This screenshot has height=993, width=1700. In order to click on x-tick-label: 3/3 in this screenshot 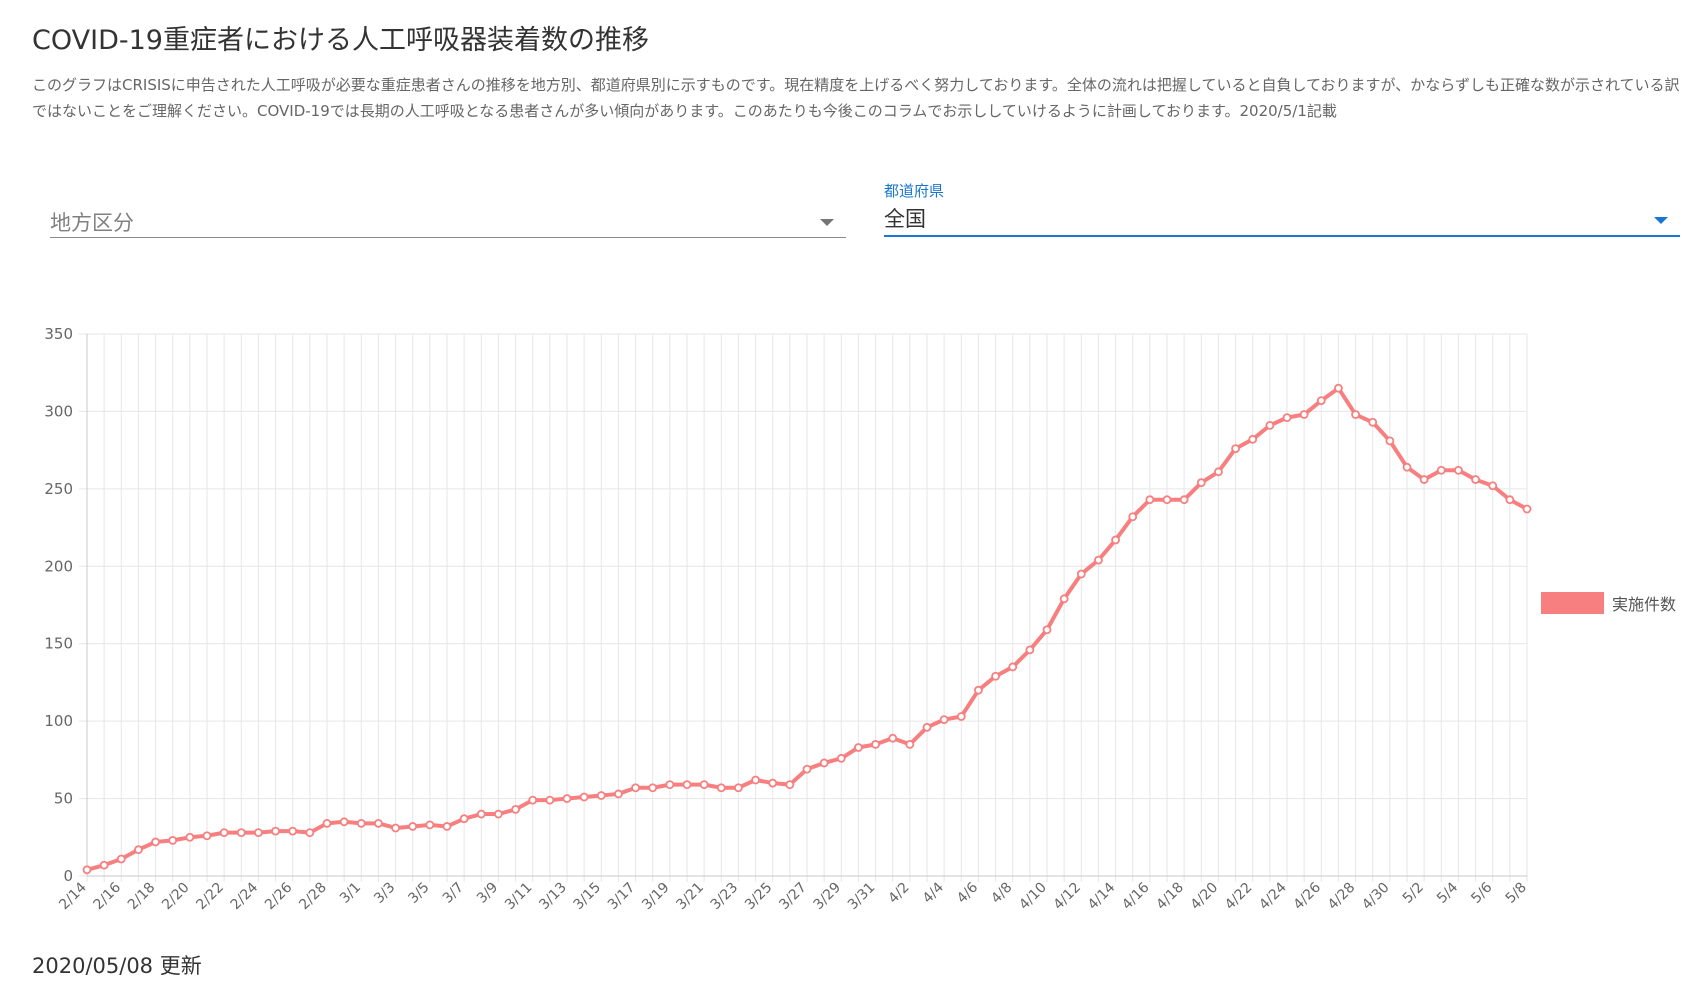, I will do `click(384, 893)`.